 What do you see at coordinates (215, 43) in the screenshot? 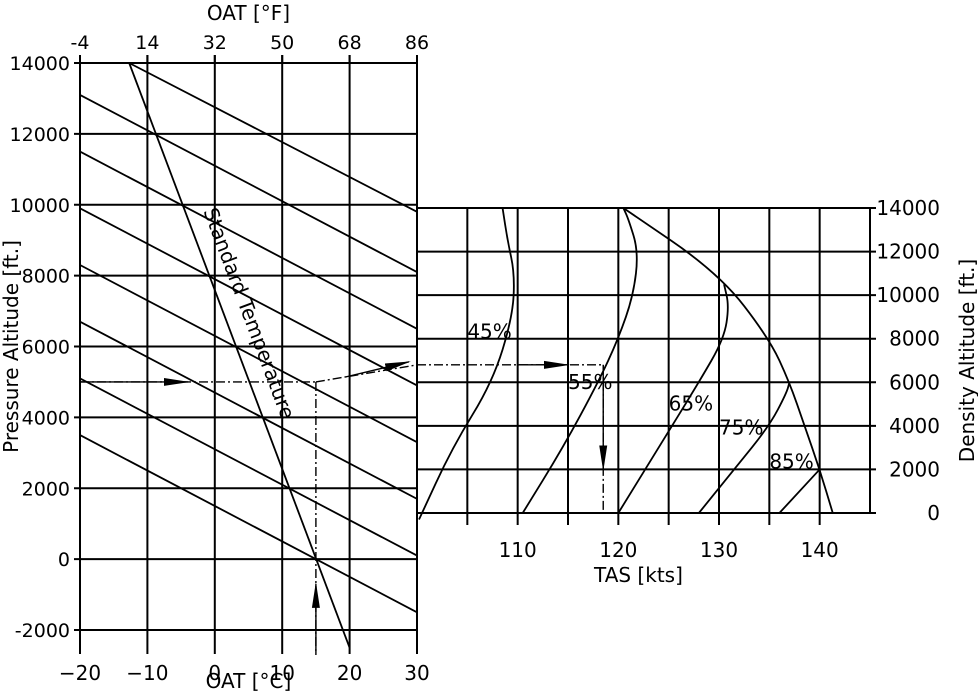
I see `left-top-tick-label: 32` at bounding box center [215, 43].